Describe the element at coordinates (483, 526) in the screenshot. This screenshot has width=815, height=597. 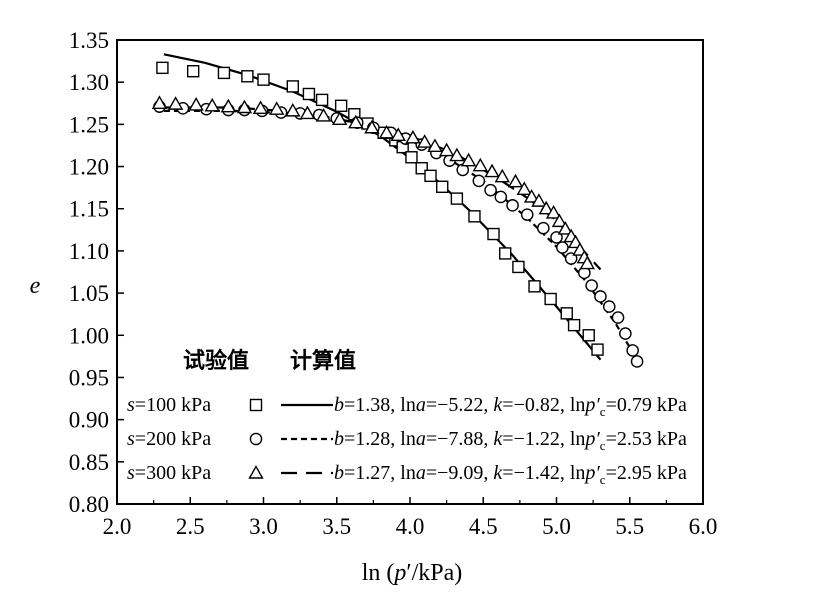
I see `x-tick-label: 4.5` at that location.